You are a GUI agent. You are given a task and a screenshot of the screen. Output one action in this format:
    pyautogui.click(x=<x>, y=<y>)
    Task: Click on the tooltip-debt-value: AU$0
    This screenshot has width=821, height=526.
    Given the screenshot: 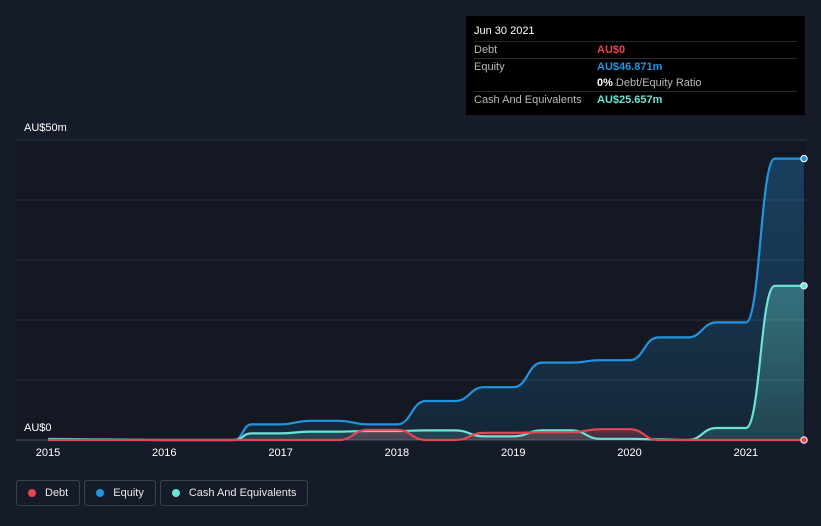 What is the action you would take?
    pyautogui.click(x=611, y=50)
    